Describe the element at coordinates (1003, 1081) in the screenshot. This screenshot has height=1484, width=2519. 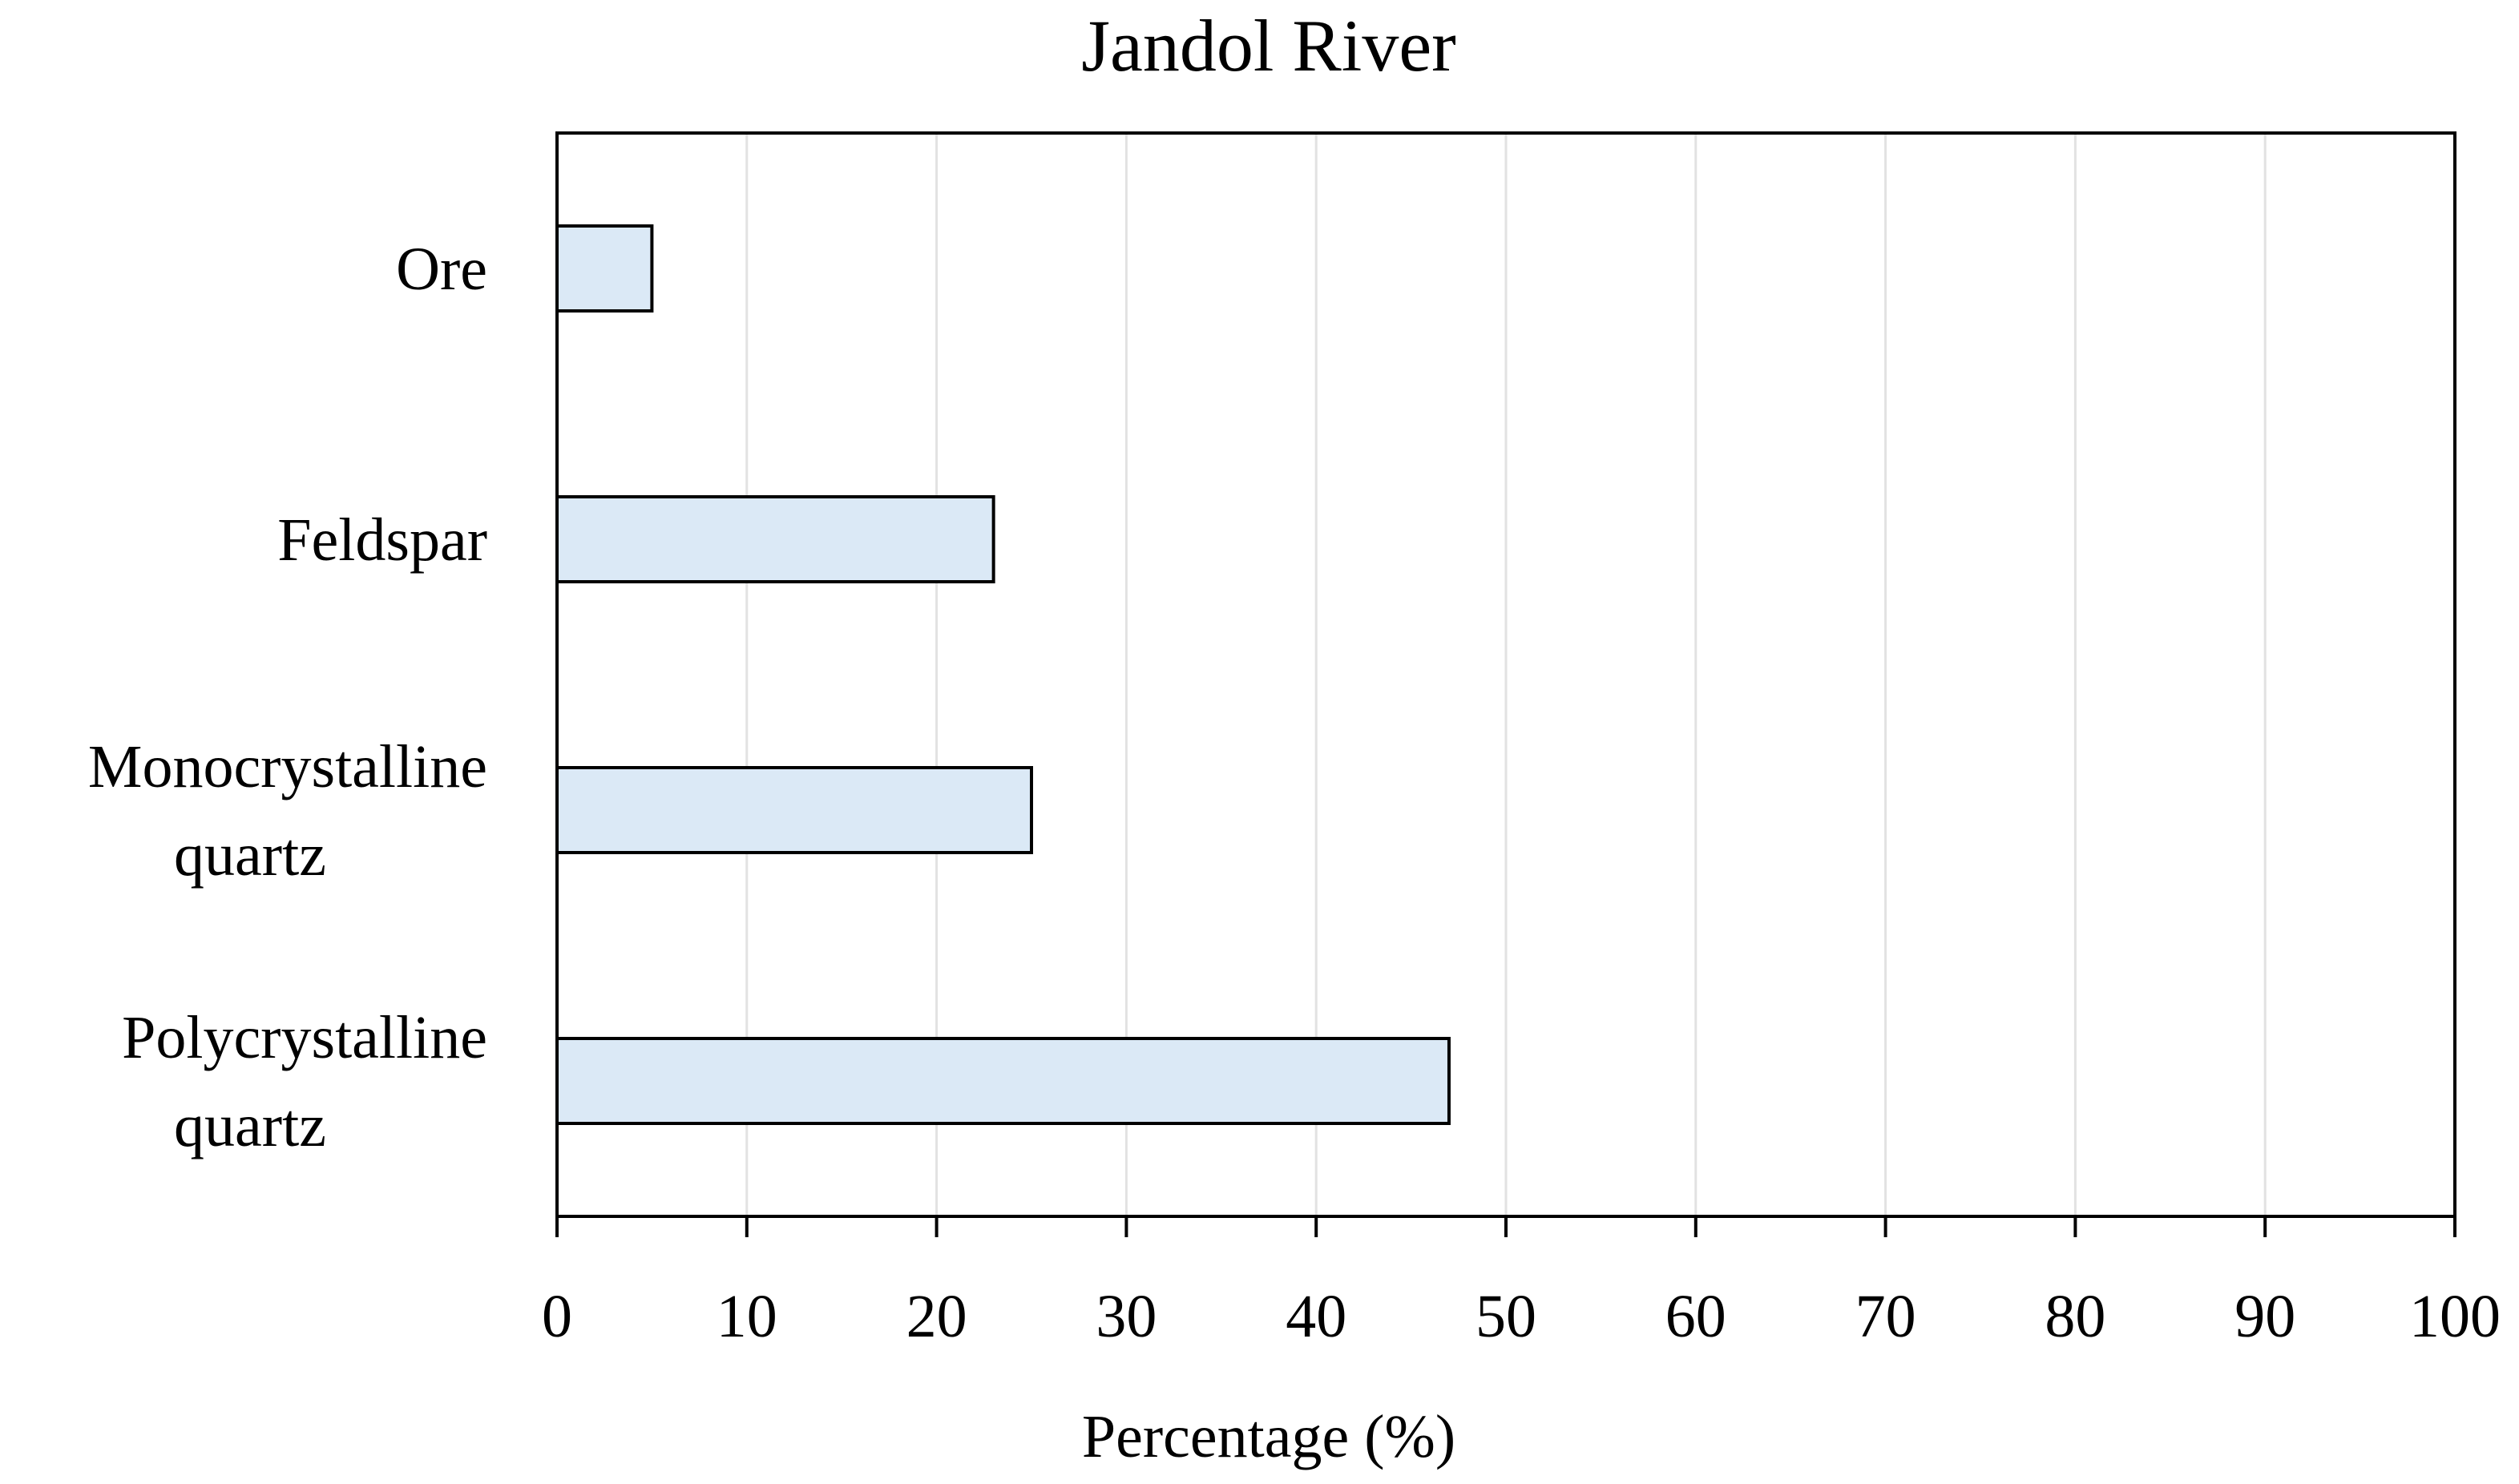
I see `bar-polycrystalline-quartz` at that location.